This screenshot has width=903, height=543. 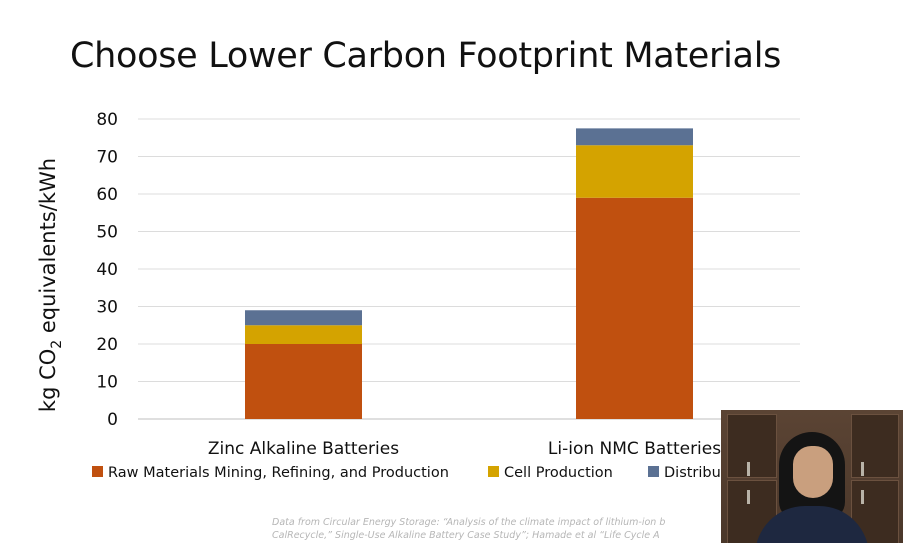 I want to click on presenter-webcam, so click(x=812, y=476).